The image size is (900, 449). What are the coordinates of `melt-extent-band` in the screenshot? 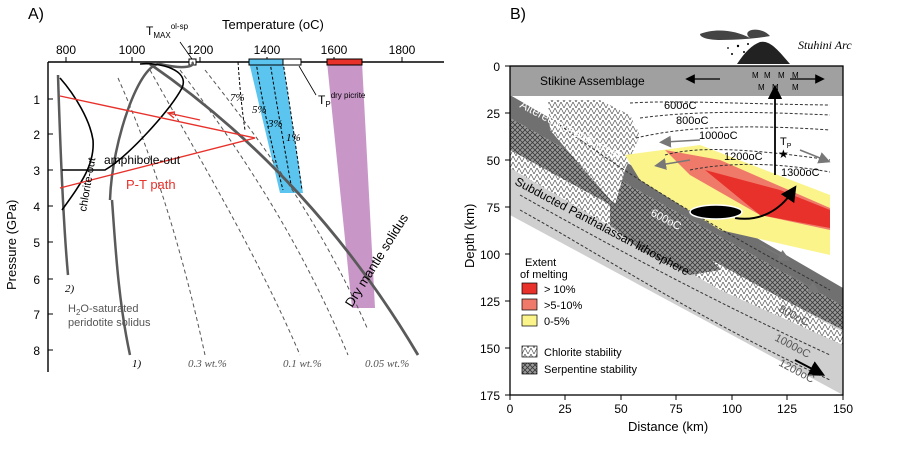 It's located at (276, 127).